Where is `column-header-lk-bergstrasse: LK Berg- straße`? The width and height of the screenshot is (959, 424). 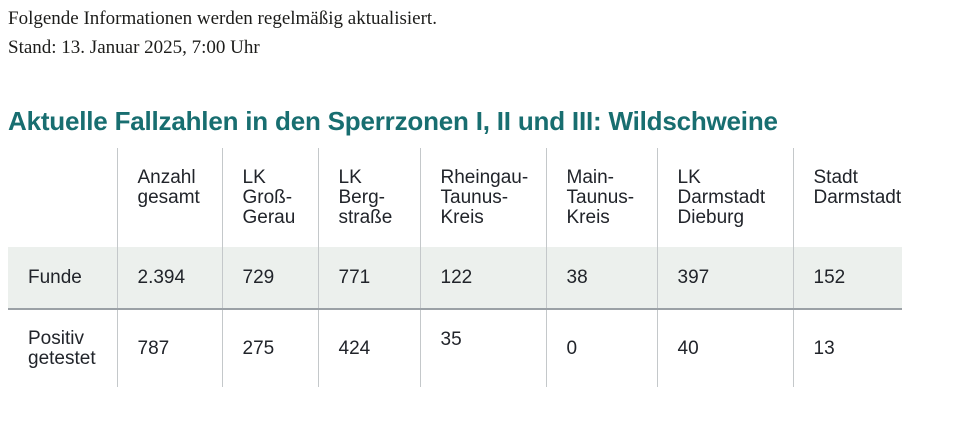
column-header-lk-bergstrasse: LK Berg- straße is located at coordinates (368, 197).